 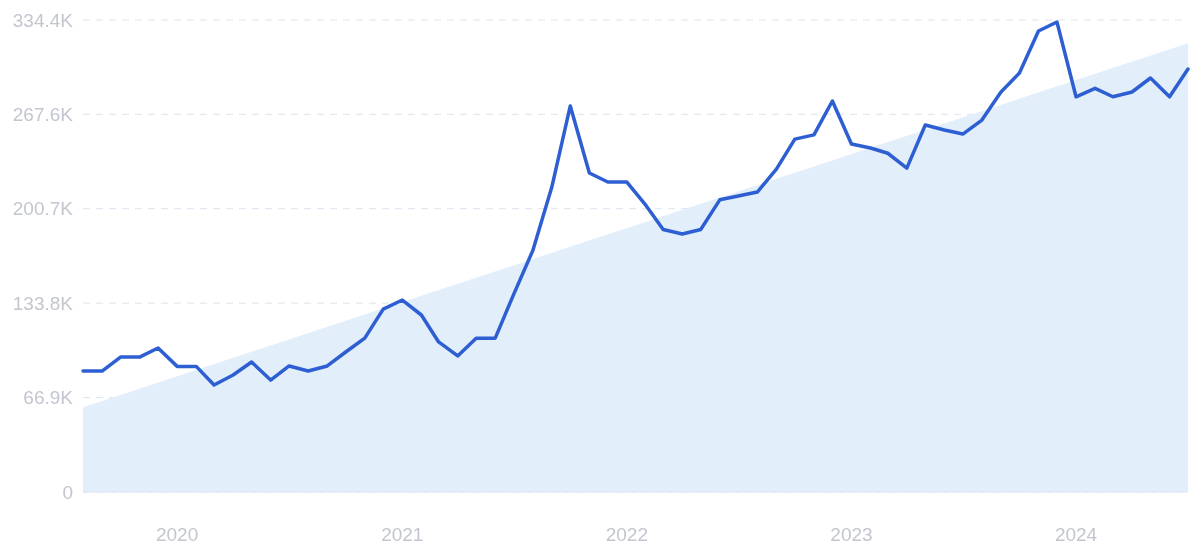 I want to click on x-tick-label: 2020, so click(x=177, y=534).